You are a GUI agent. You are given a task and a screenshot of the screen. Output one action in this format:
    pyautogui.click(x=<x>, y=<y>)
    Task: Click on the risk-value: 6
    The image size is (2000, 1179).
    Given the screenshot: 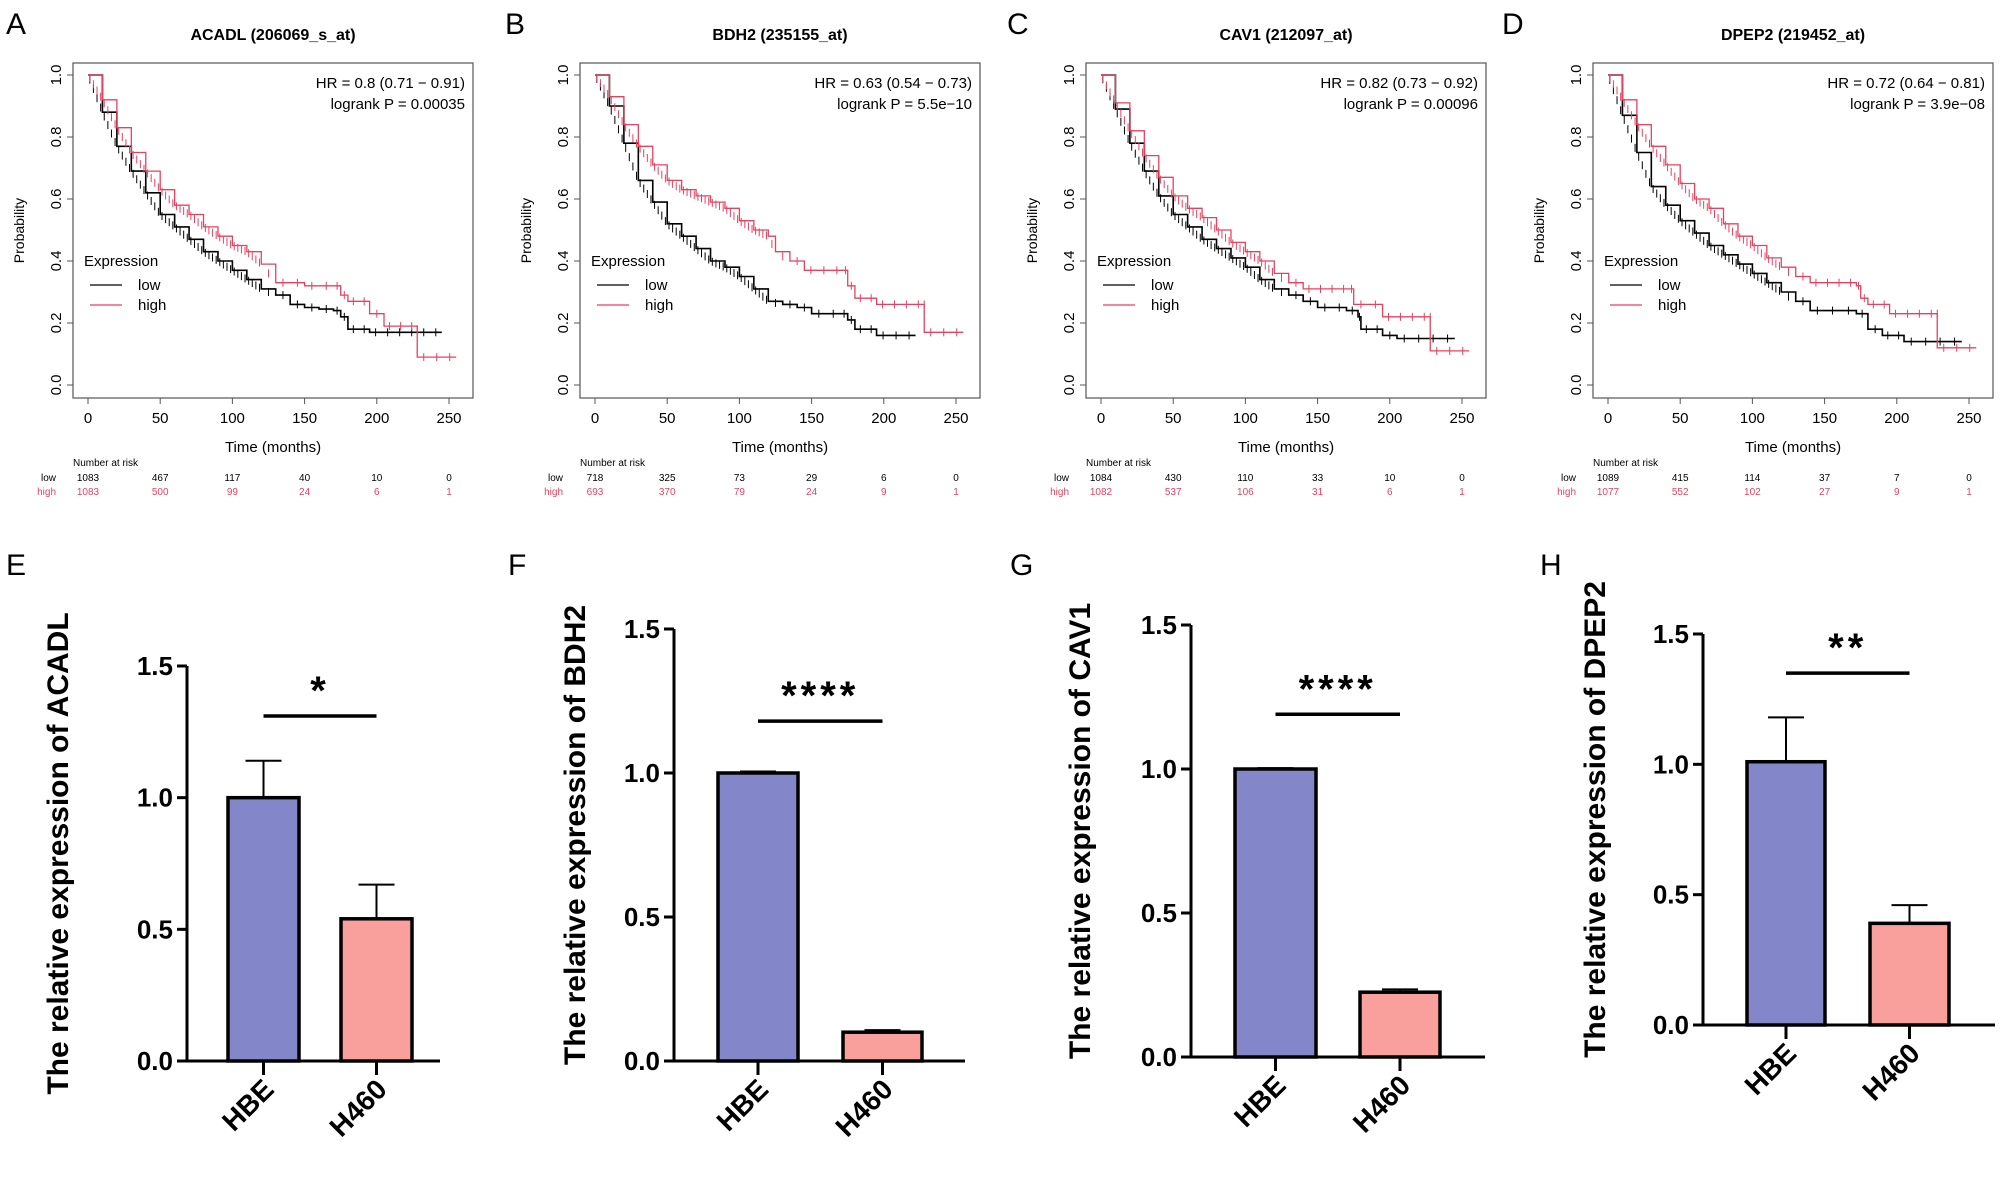 What is the action you would take?
    pyautogui.click(x=884, y=478)
    